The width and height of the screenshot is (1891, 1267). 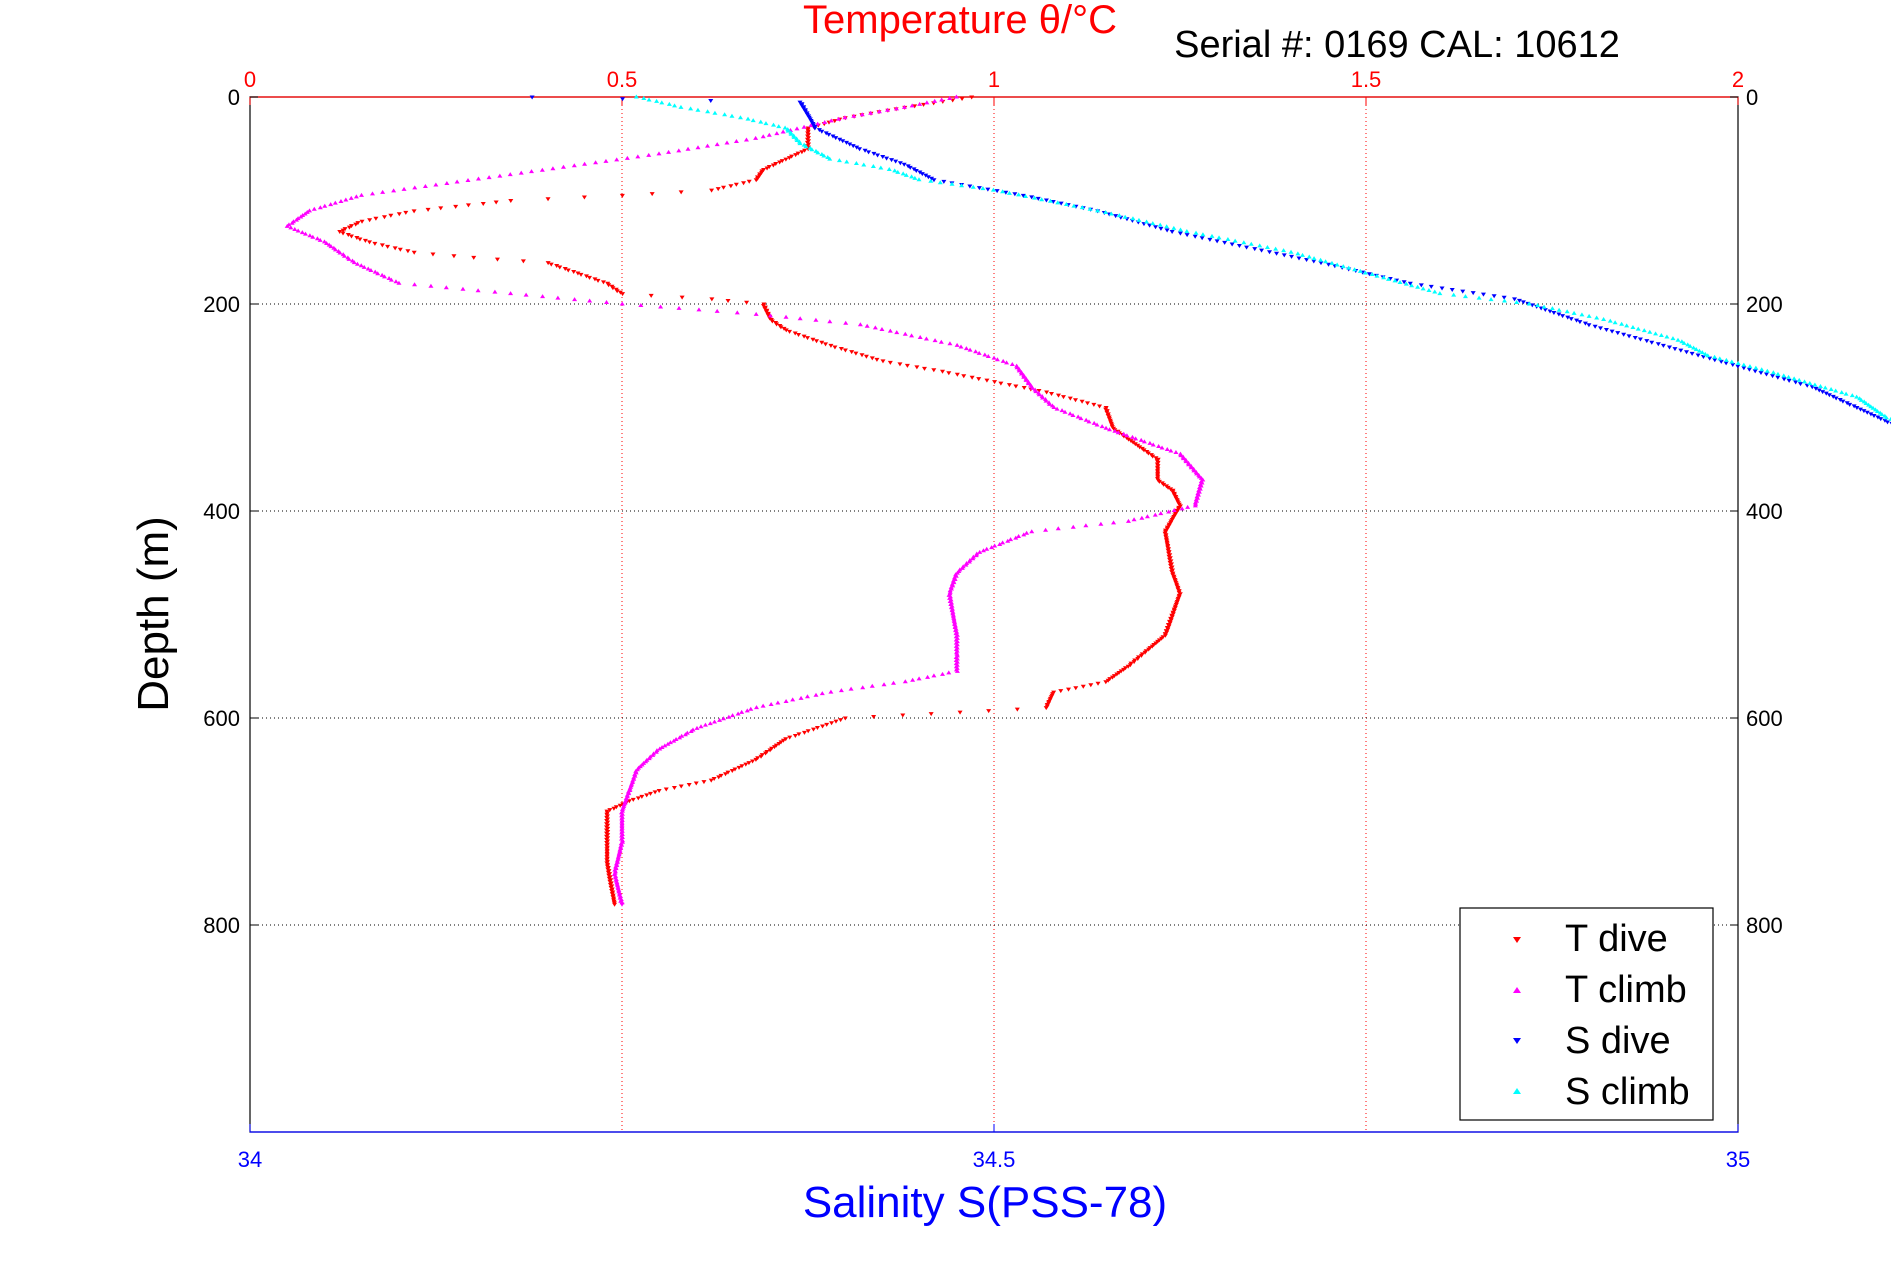 What do you see at coordinates (1764, 718) in the screenshot?
I see `depth-tick-label-right: 600` at bounding box center [1764, 718].